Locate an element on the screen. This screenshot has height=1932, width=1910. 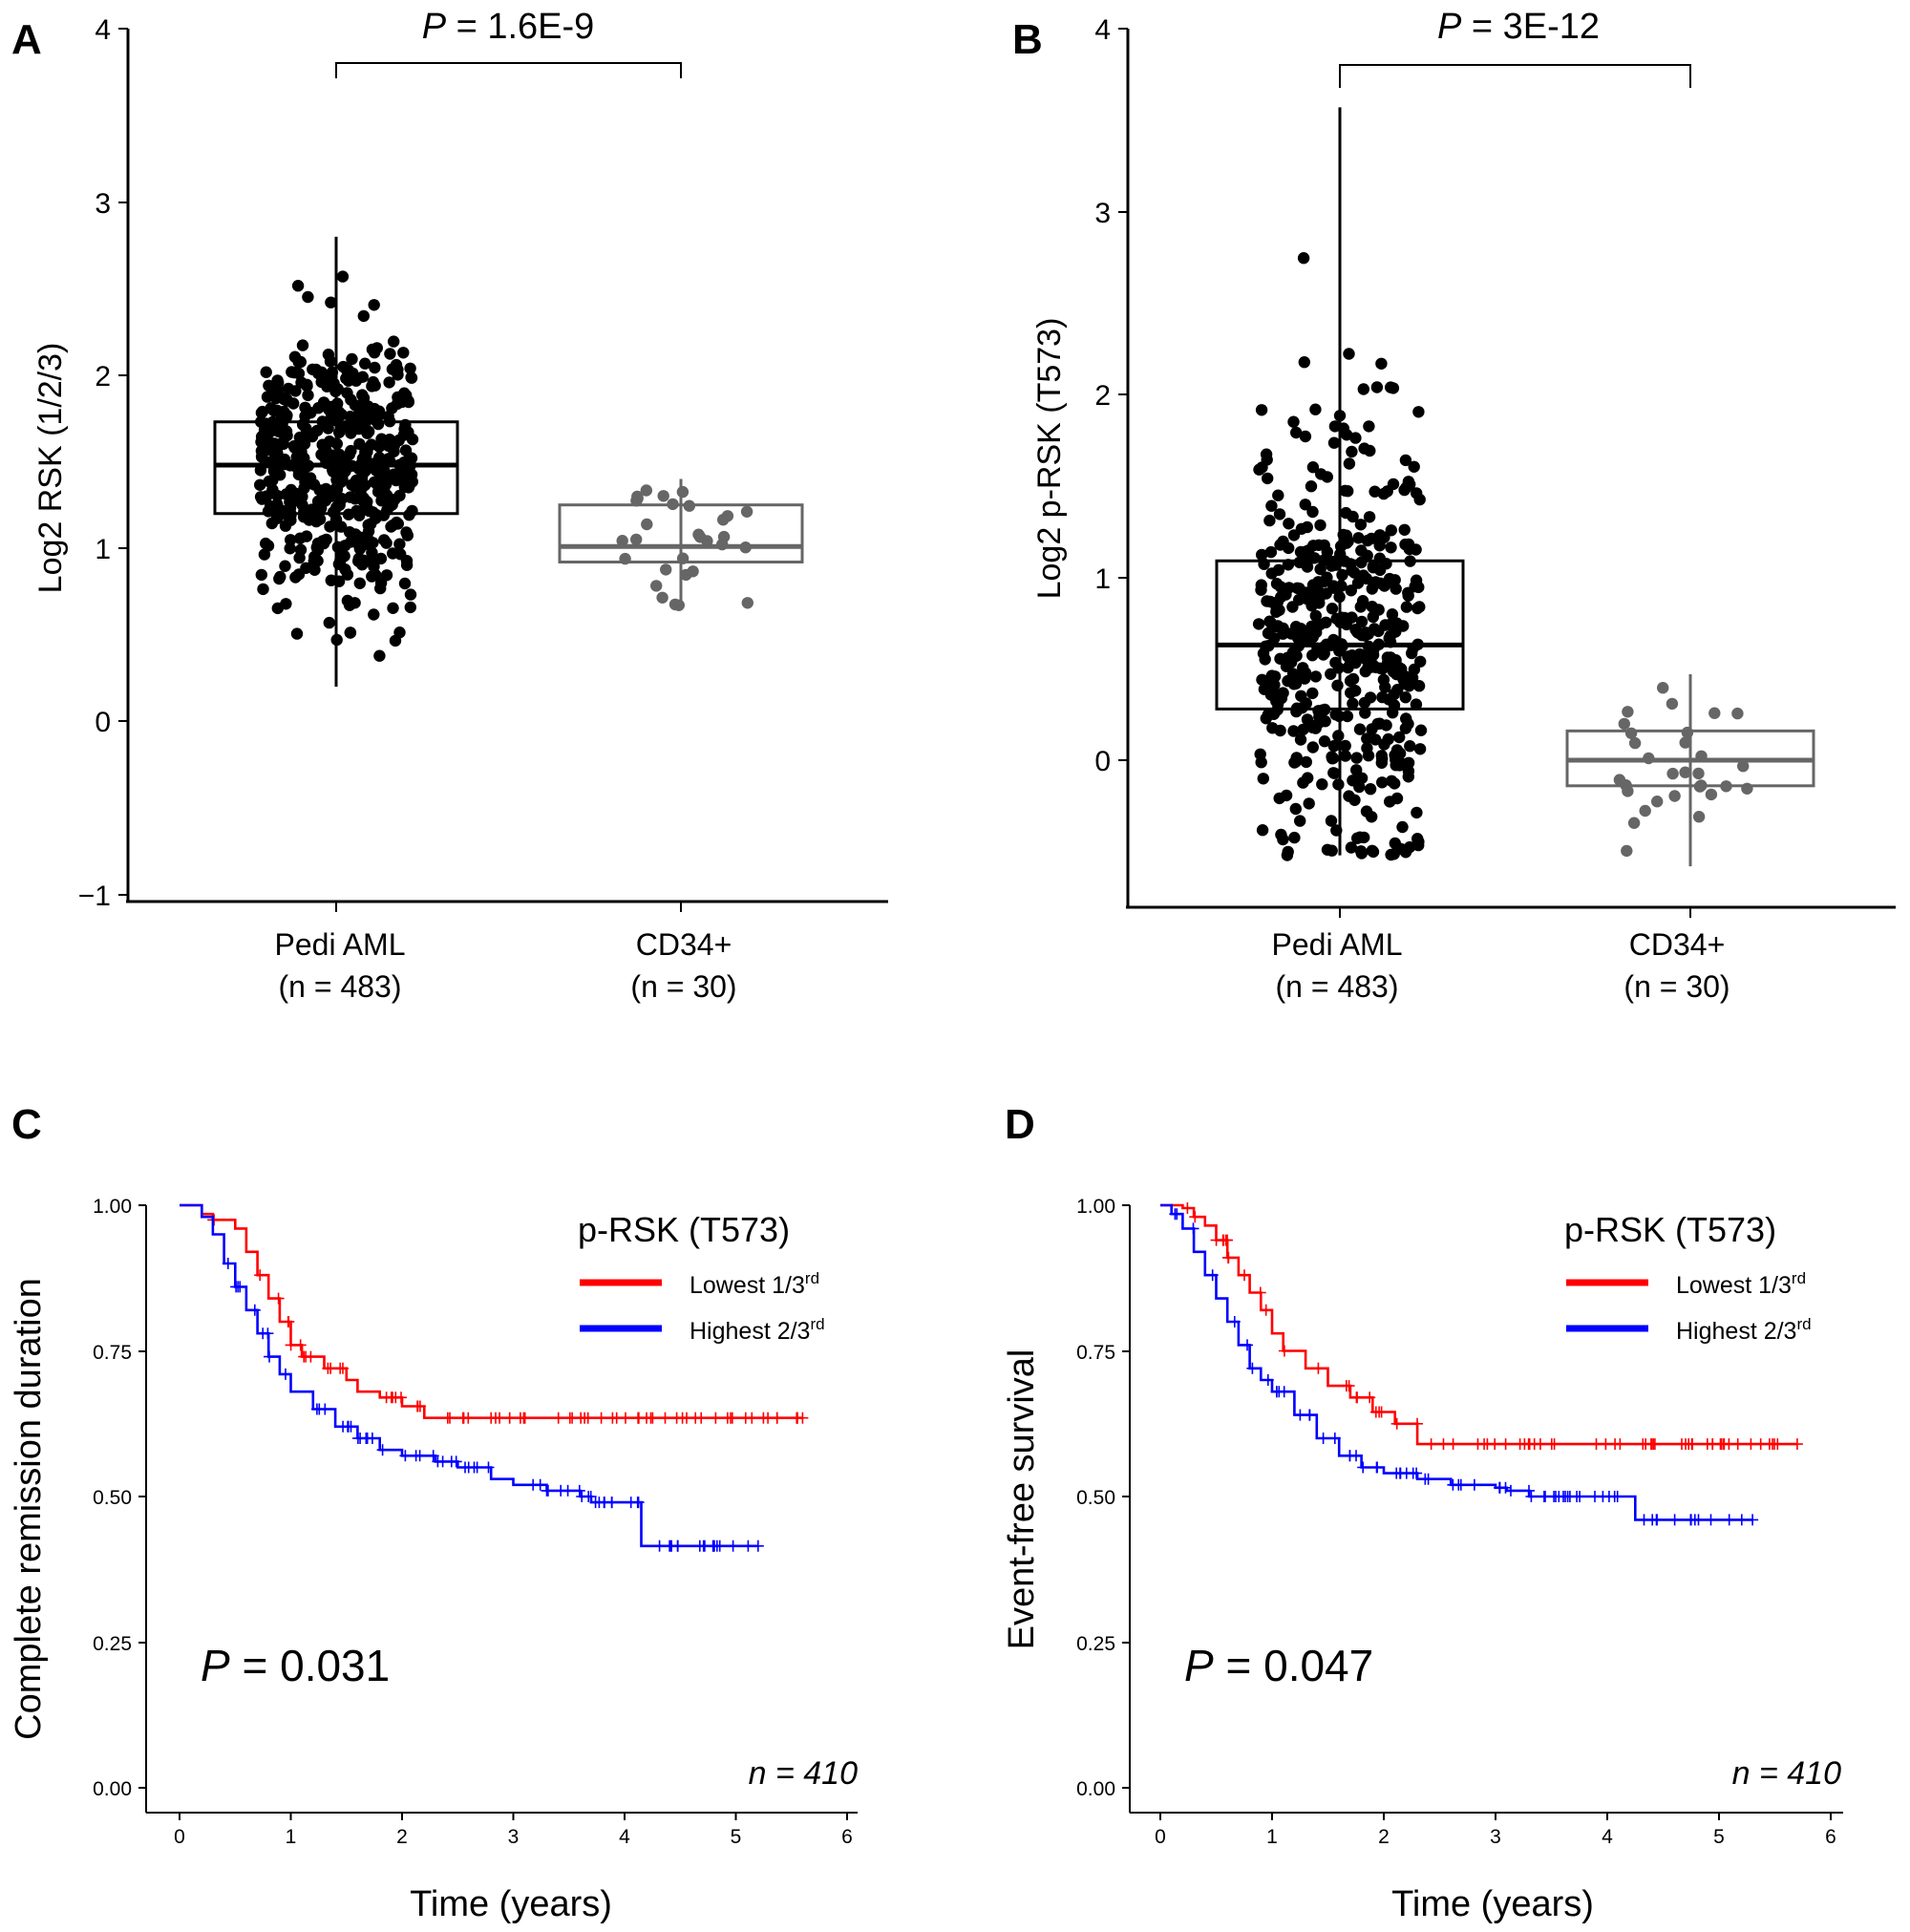
panel-d-y-axis-label: Event-free survival is located at coordinates (1022, 1499).